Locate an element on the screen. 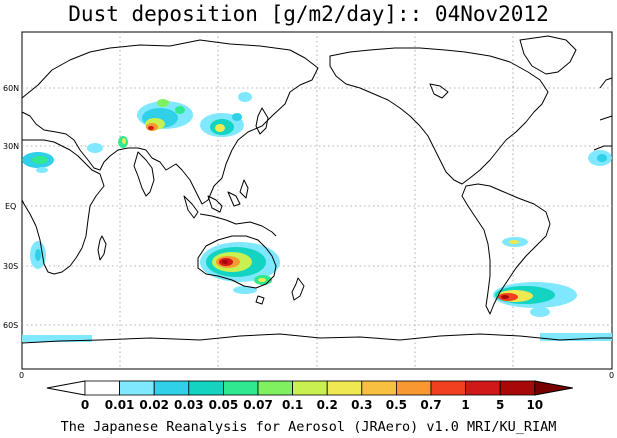  colorbar-labels: 0 0.01 0.02 0.03 0.05 0.07 0.1 0.2 0.3 0.5 0.7 1 5 10 is located at coordinates (312, 405).